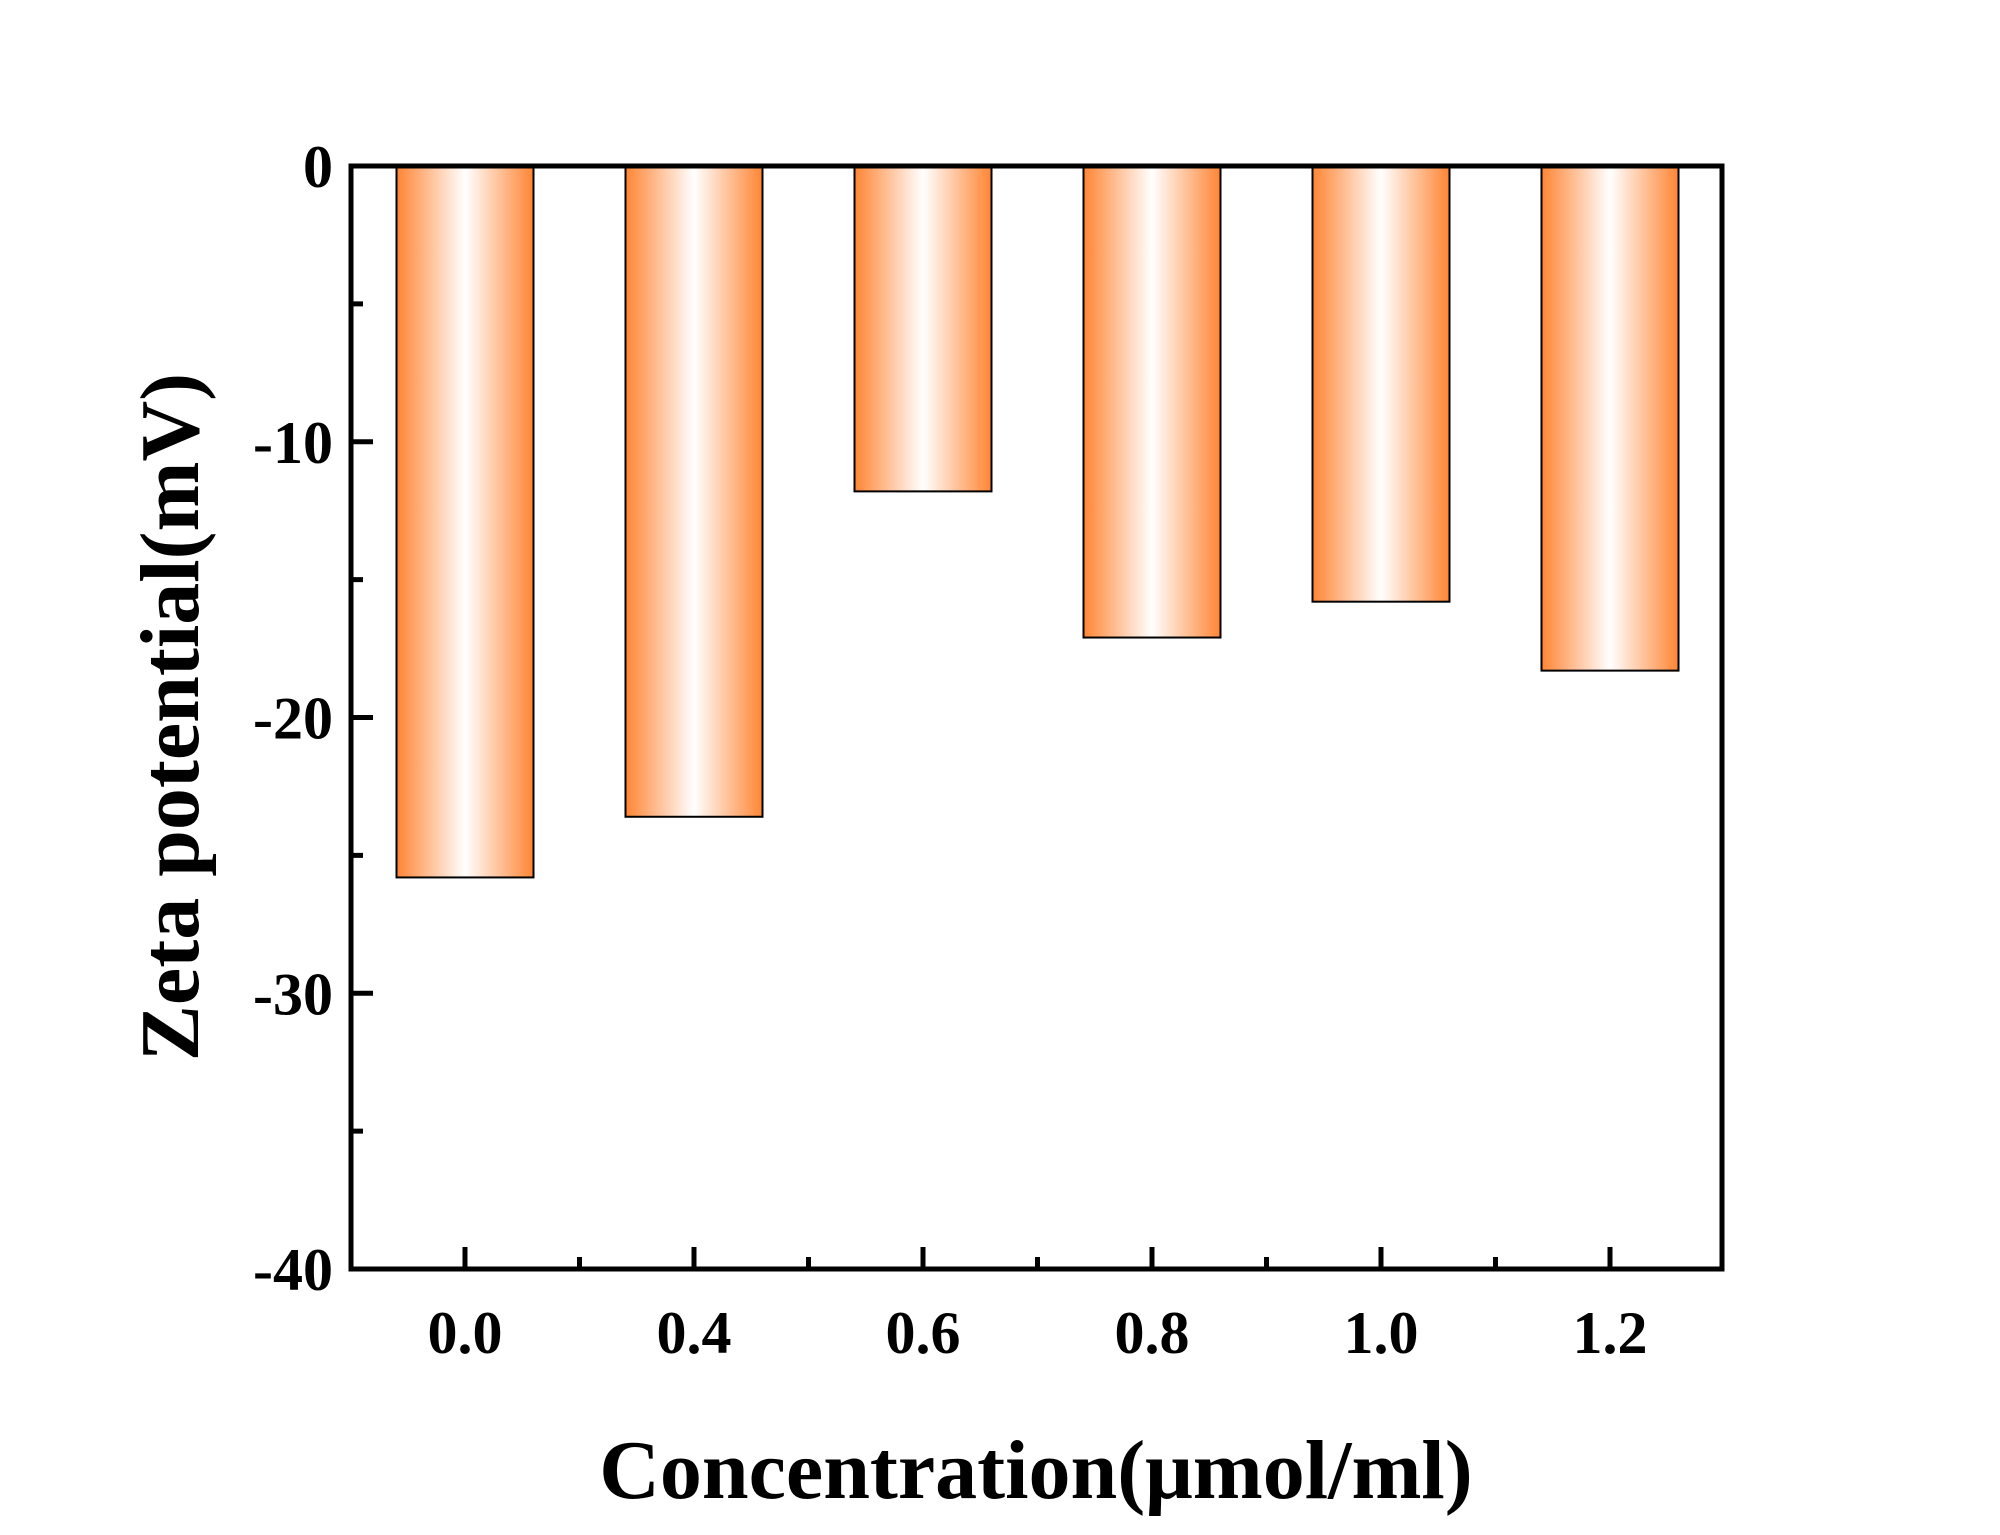 The image size is (2000, 1535). Describe the element at coordinates (923, 1333) in the screenshot. I see `x-tick-label: 0.6` at that location.